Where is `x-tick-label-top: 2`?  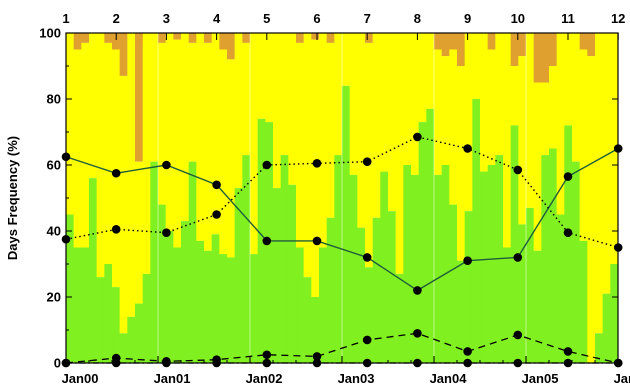 x-tick-label-top: 2 is located at coordinates (116, 18).